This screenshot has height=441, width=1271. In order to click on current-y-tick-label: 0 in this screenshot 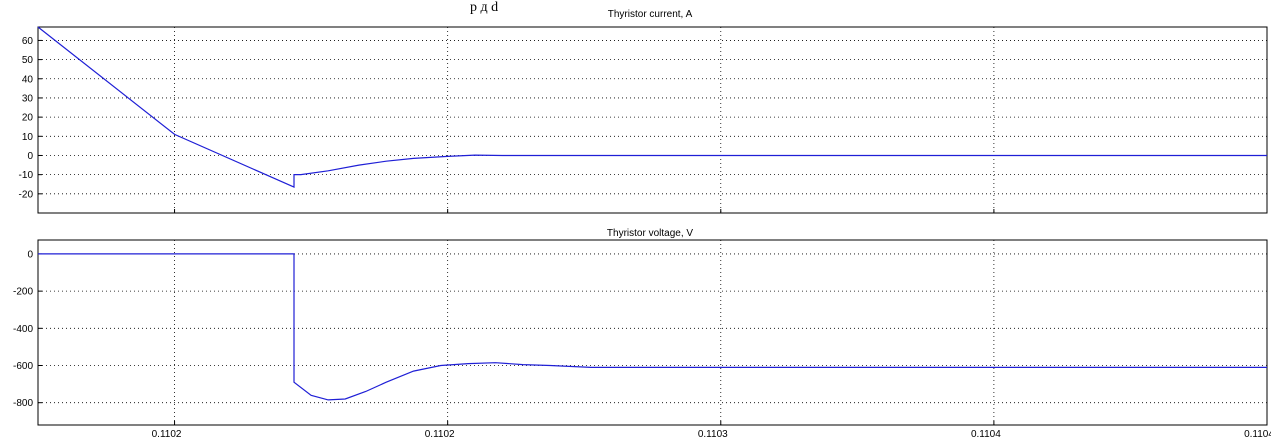, I will do `click(30, 156)`.